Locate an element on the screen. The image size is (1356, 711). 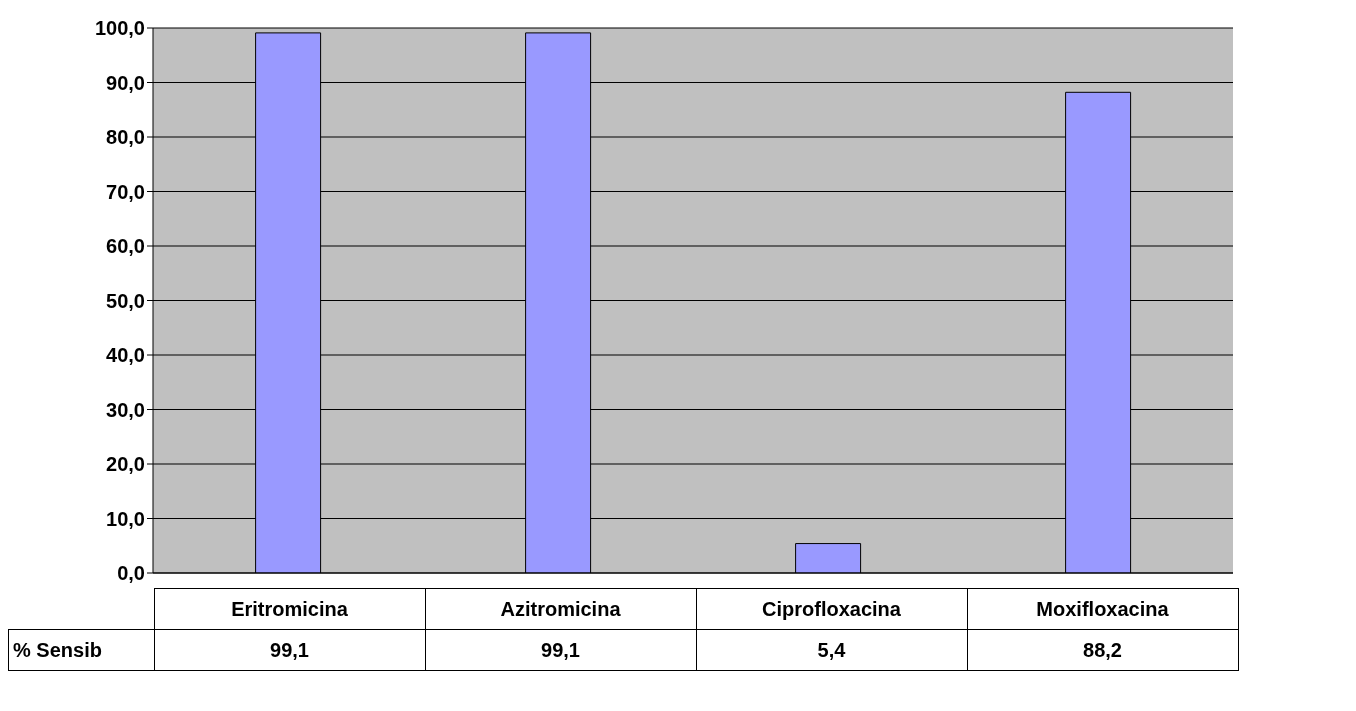
y-tick-label: 10,0 is located at coordinates (125, 518).